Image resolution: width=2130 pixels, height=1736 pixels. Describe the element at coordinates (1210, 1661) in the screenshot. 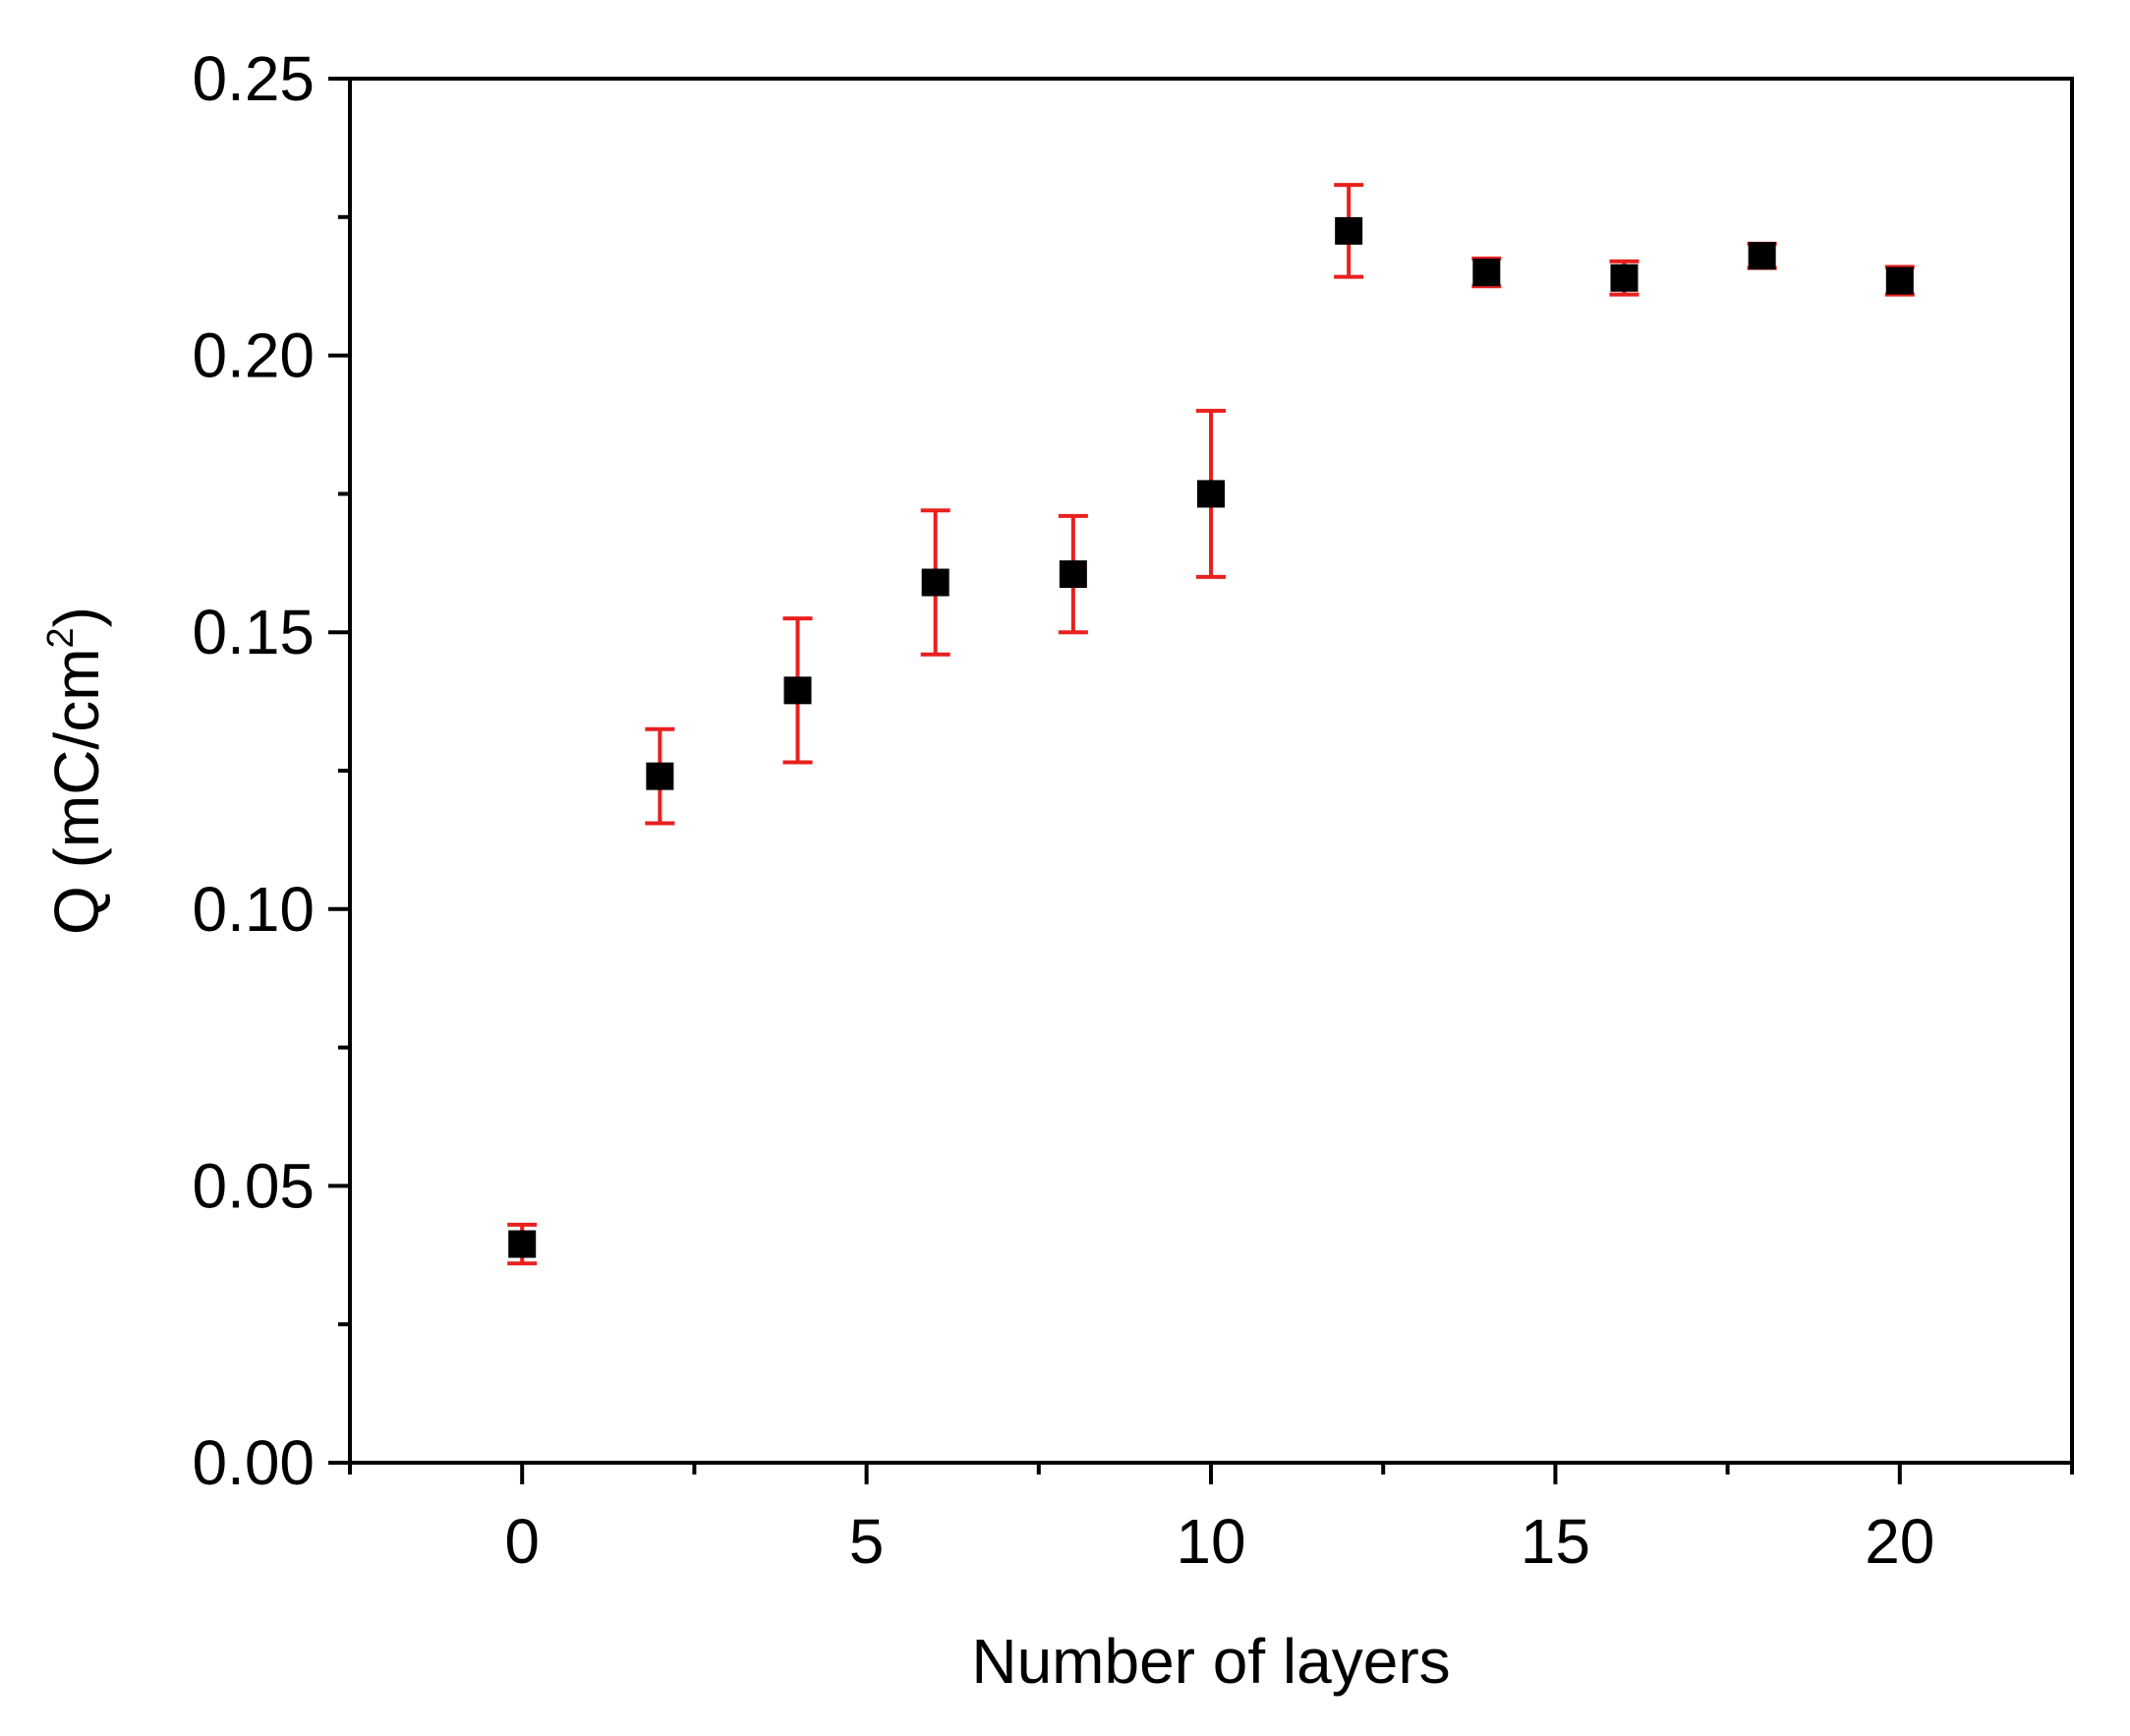

I see `x-axis-label: Number of layers` at that location.